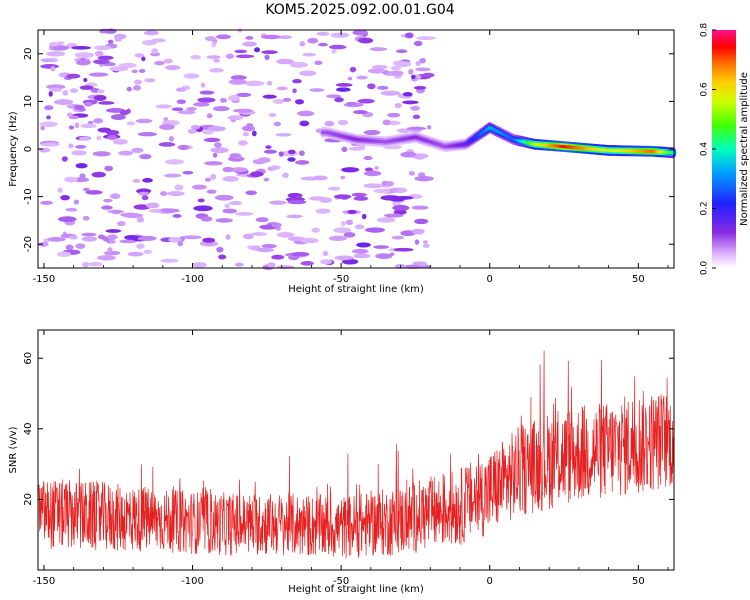 The image size is (750, 600). What do you see at coordinates (13, 149) in the screenshot?
I see `spectrogram-y-label: Frequency (Hz)` at bounding box center [13, 149].